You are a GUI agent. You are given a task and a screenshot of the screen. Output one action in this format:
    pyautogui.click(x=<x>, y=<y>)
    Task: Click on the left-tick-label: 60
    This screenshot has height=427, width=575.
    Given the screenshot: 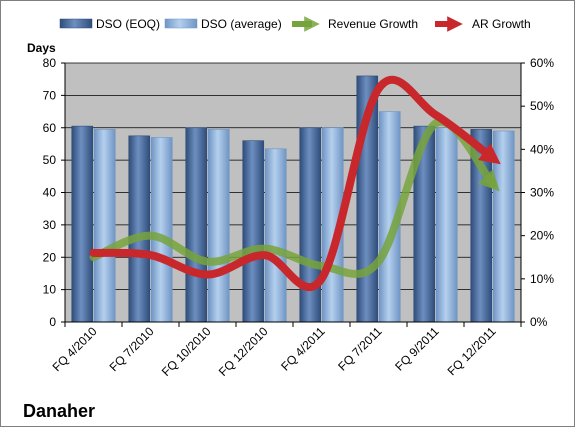 What is the action you would take?
    pyautogui.click(x=50, y=128)
    